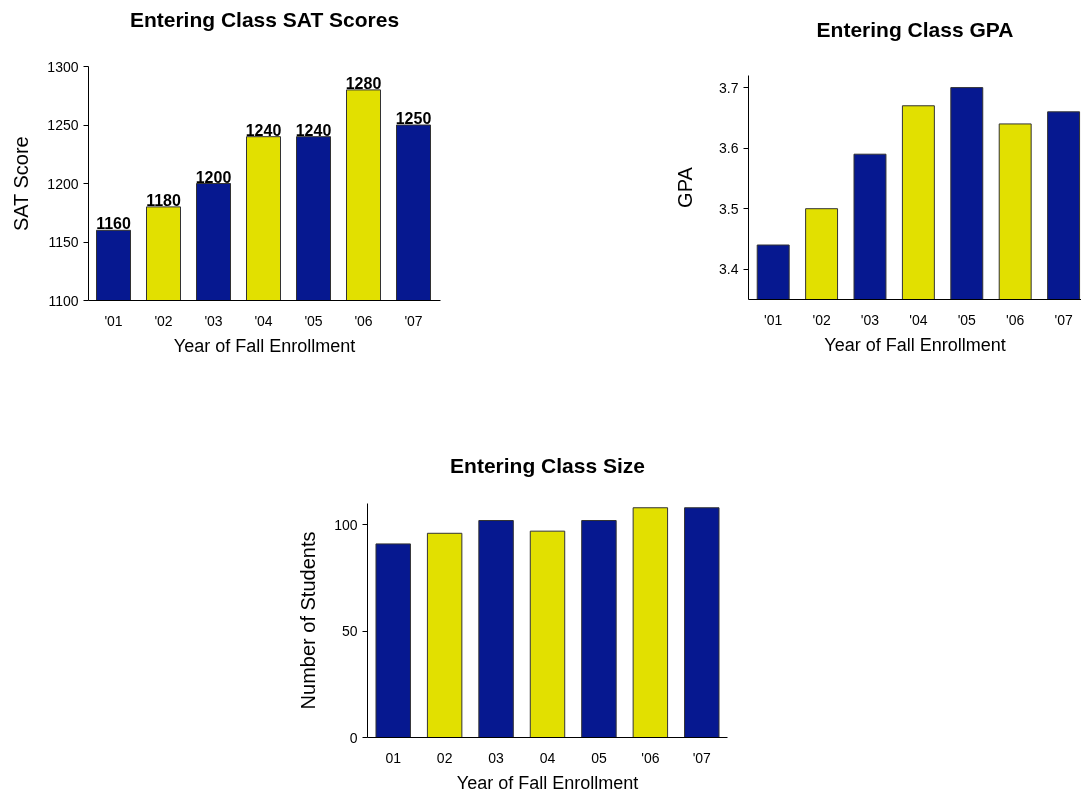 The width and height of the screenshot is (1081, 795). Describe the element at coordinates (729, 148) in the screenshot. I see `y-tick-label: 3.6` at that location.